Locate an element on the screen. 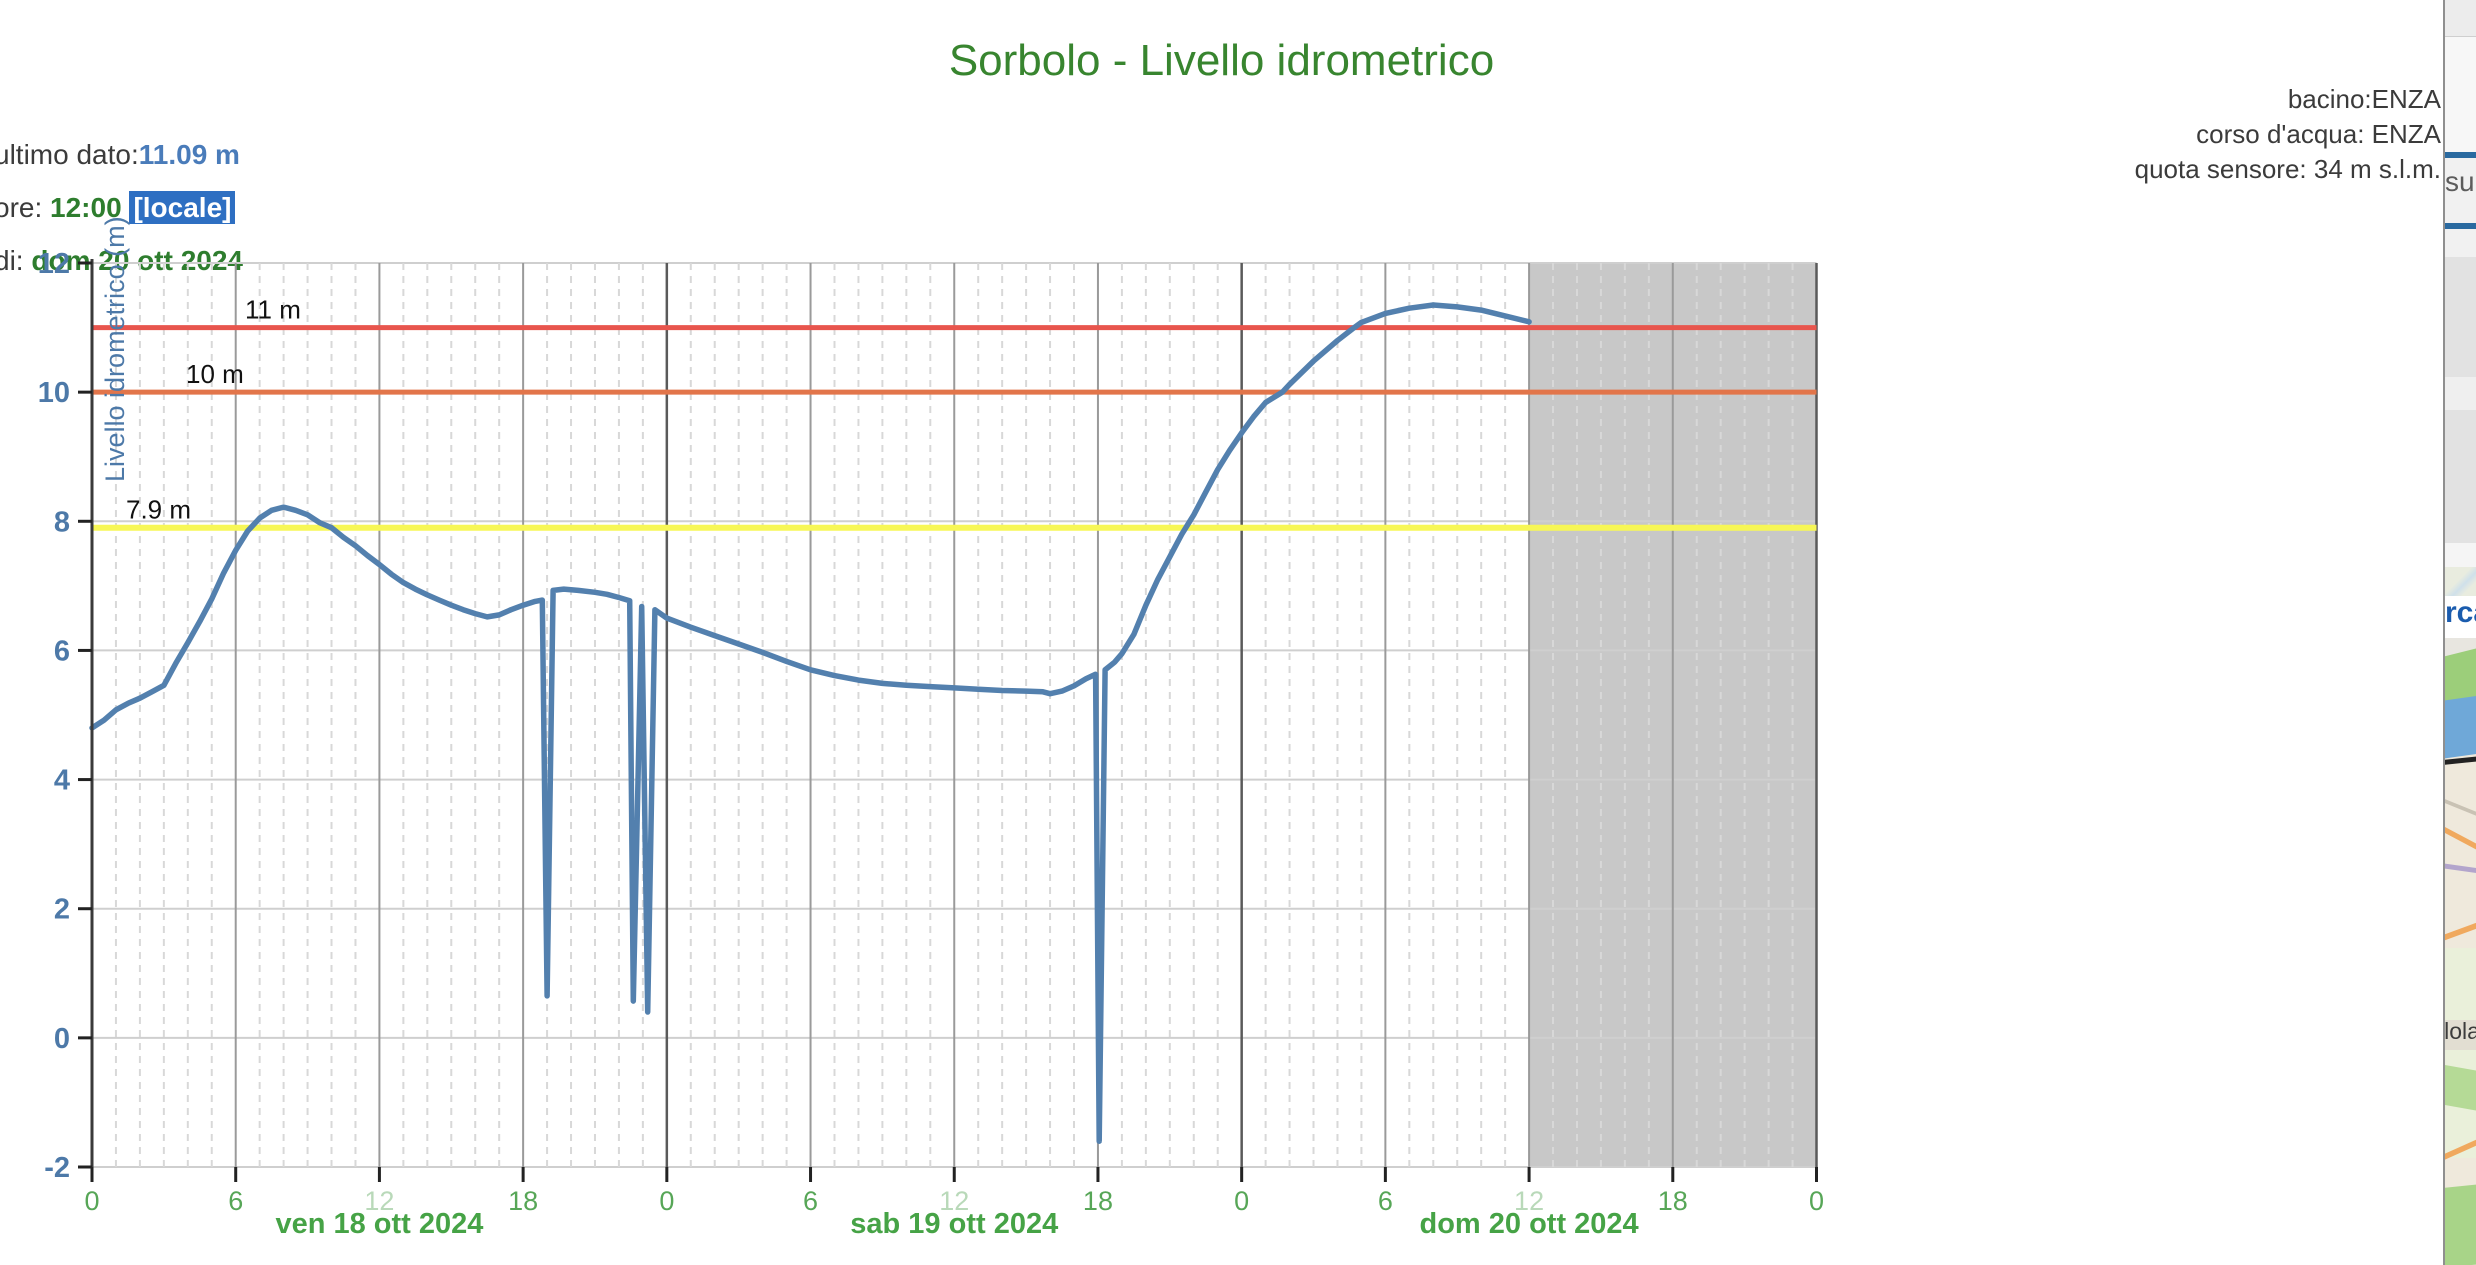  locale-badge: [locale] is located at coordinates (182, 207).